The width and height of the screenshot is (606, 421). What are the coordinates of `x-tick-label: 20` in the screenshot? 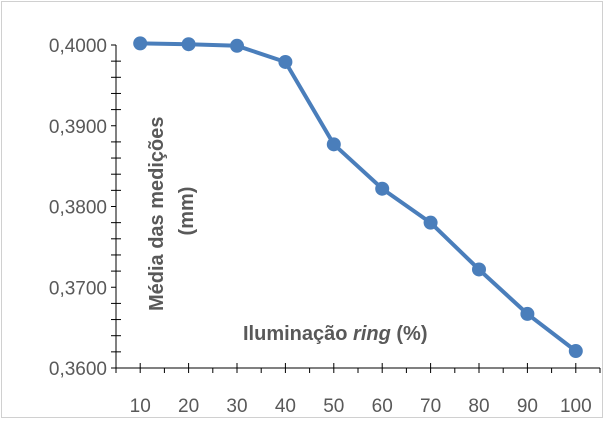 It's located at (188, 406).